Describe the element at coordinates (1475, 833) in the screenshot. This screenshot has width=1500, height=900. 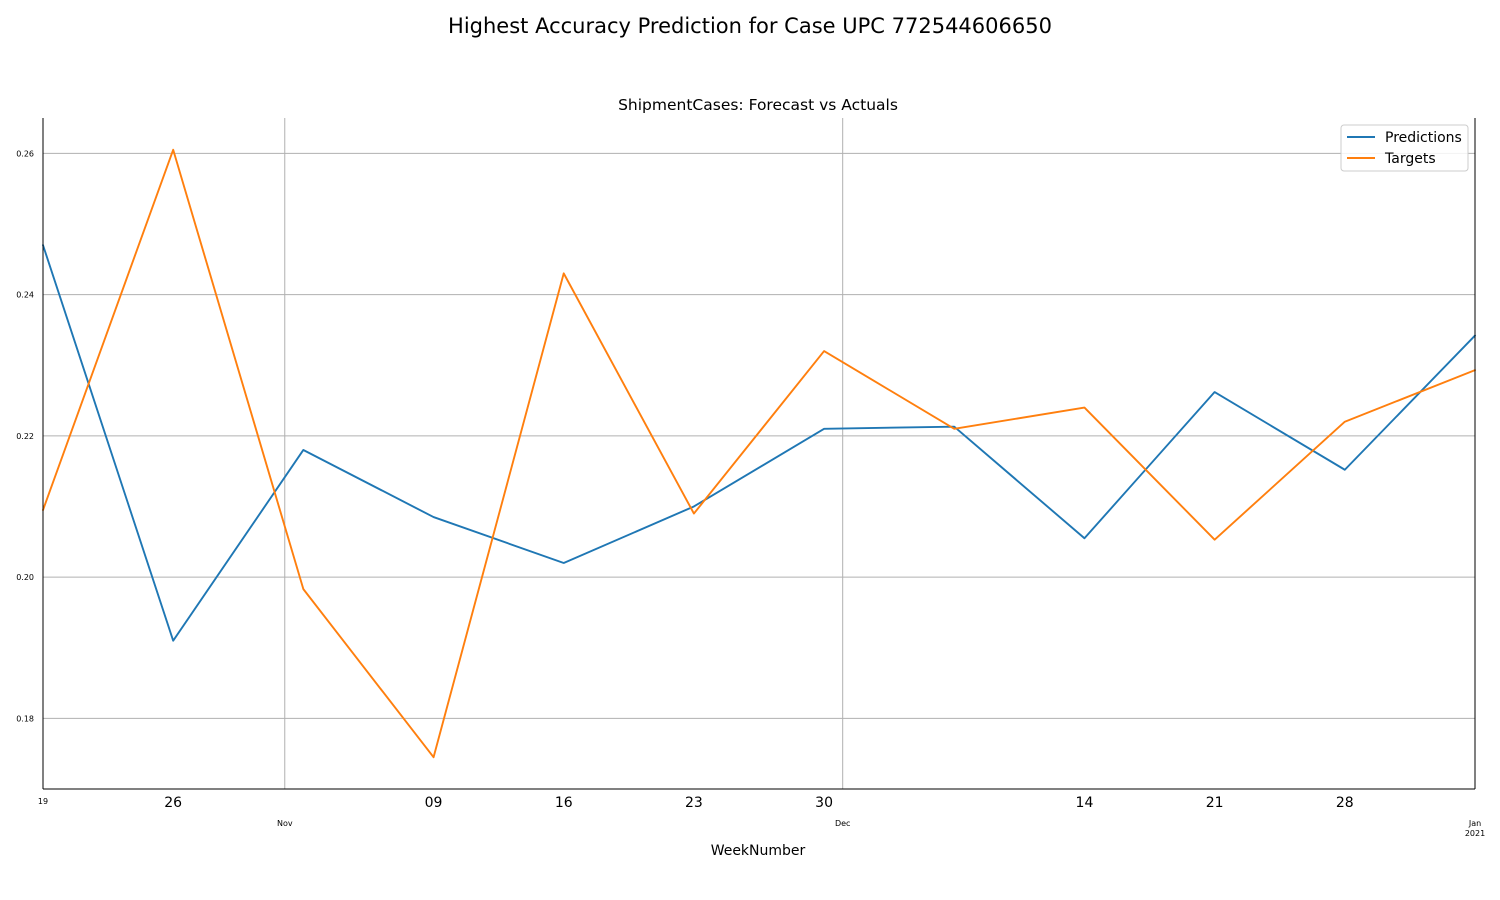
I see `x-minor-tick-label: 2021` at that location.